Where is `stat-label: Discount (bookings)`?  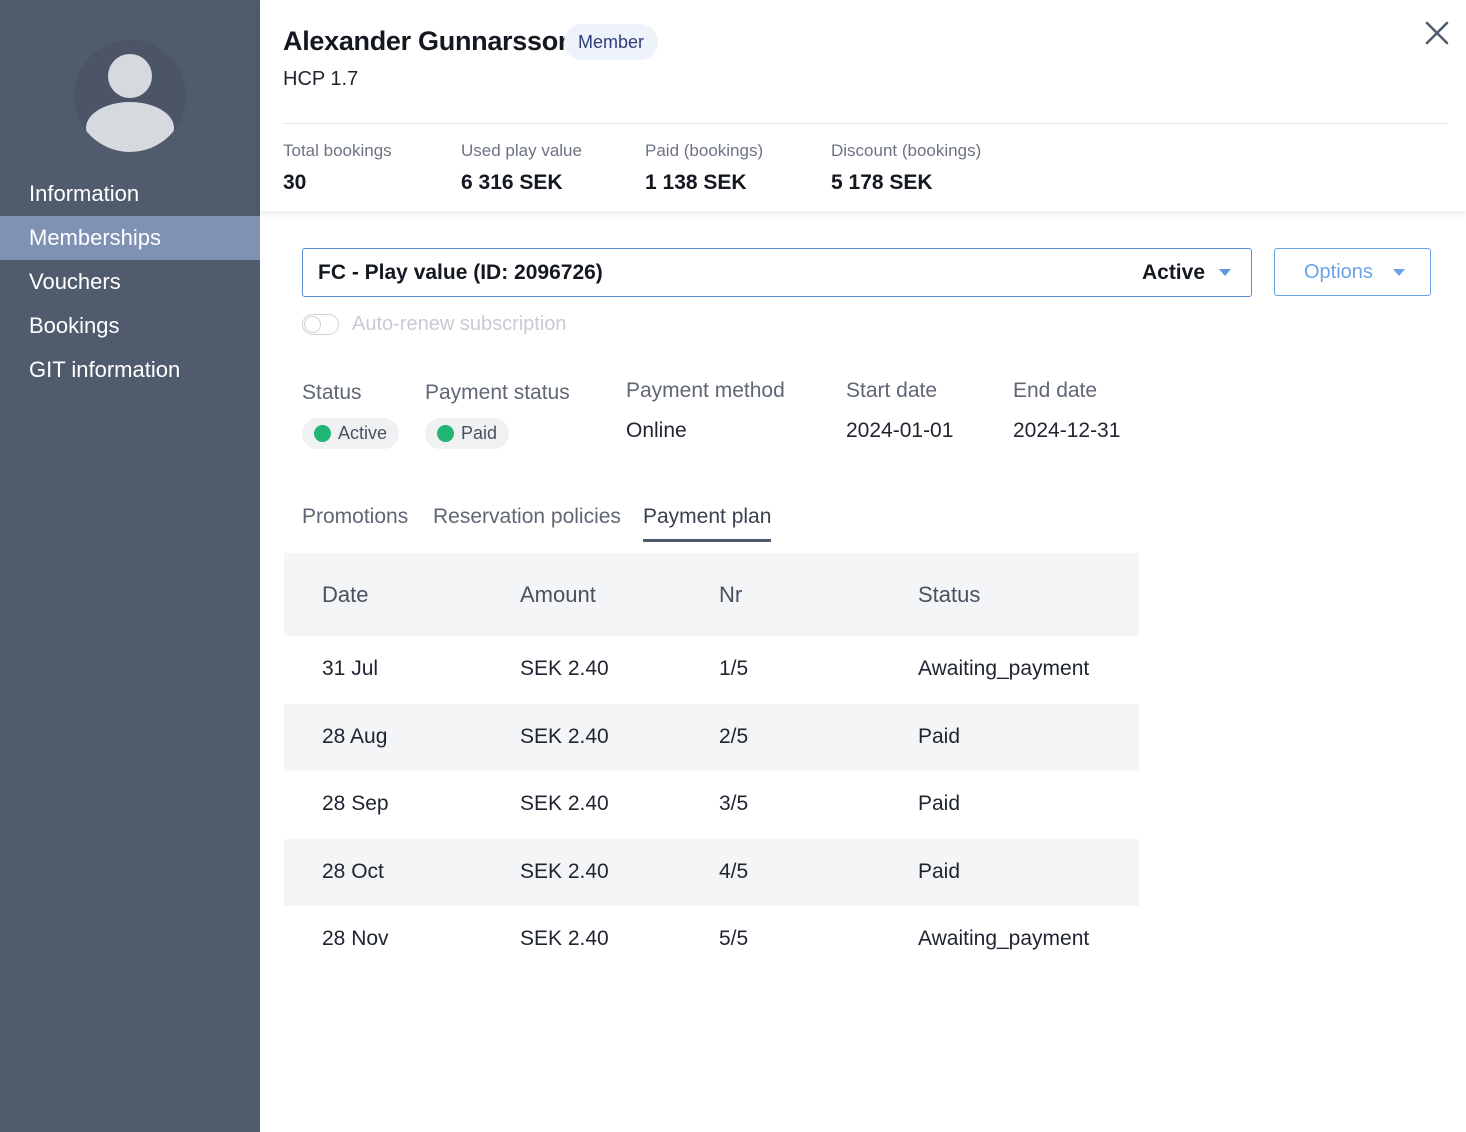 stat-label: Discount (bookings) is located at coordinates (906, 150).